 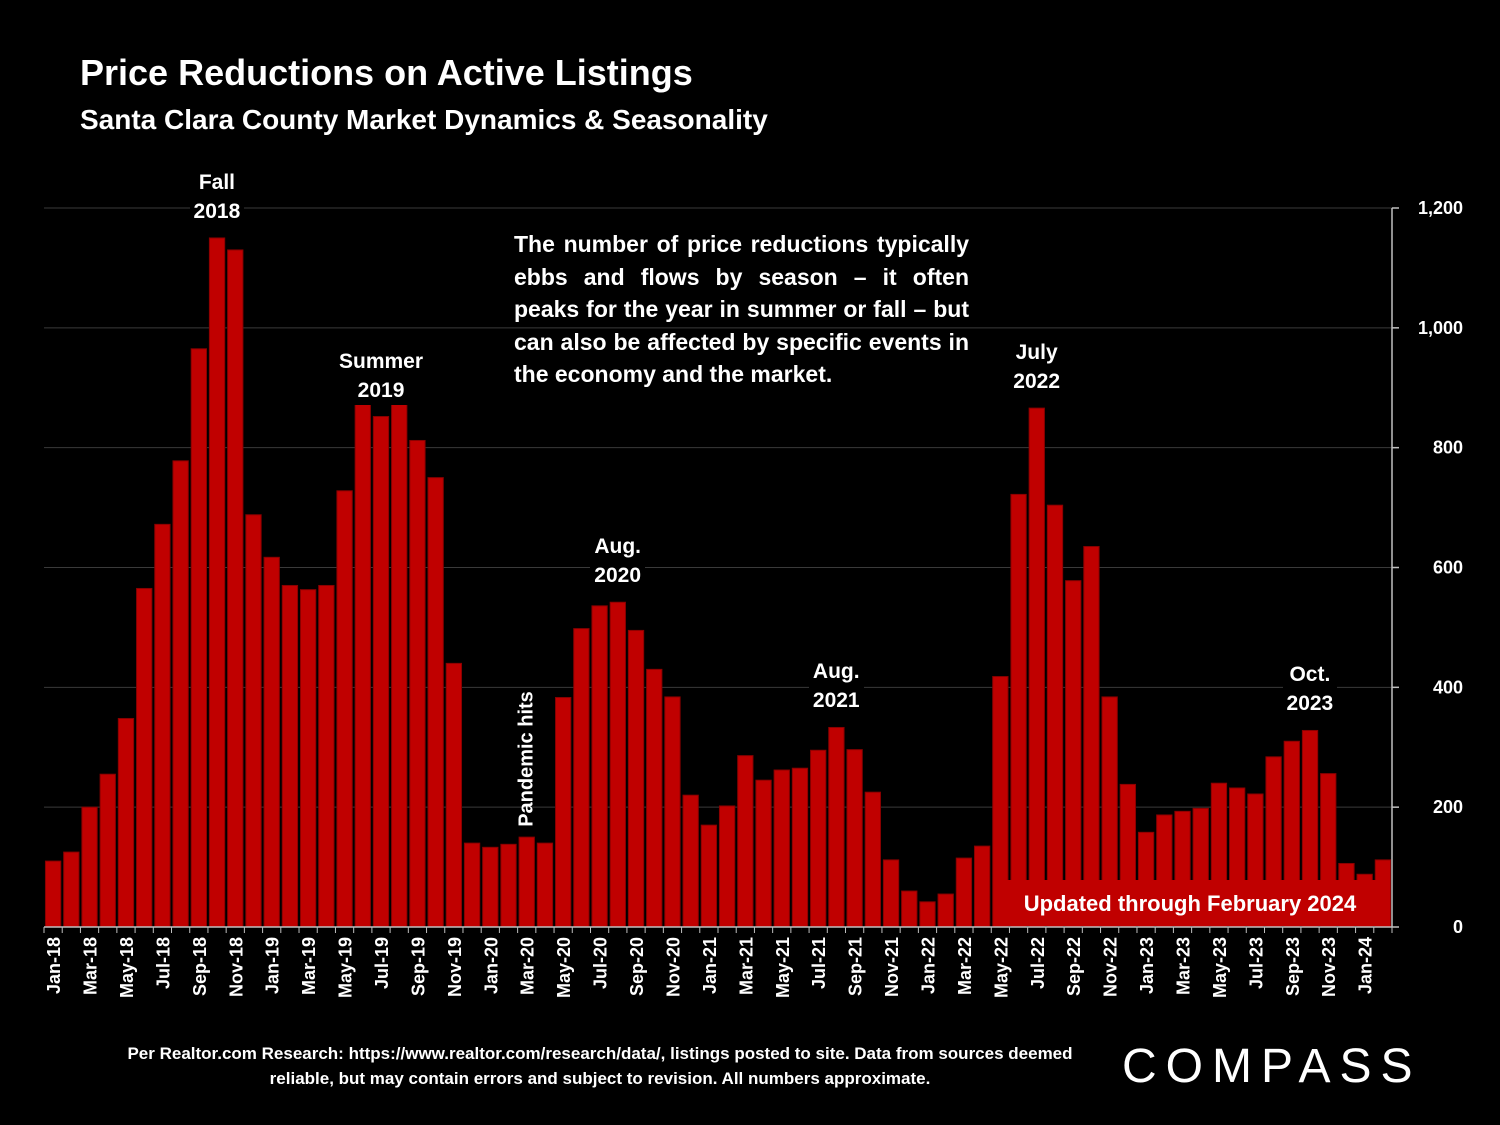 I want to click on annotation-line: July, so click(x=1036, y=353).